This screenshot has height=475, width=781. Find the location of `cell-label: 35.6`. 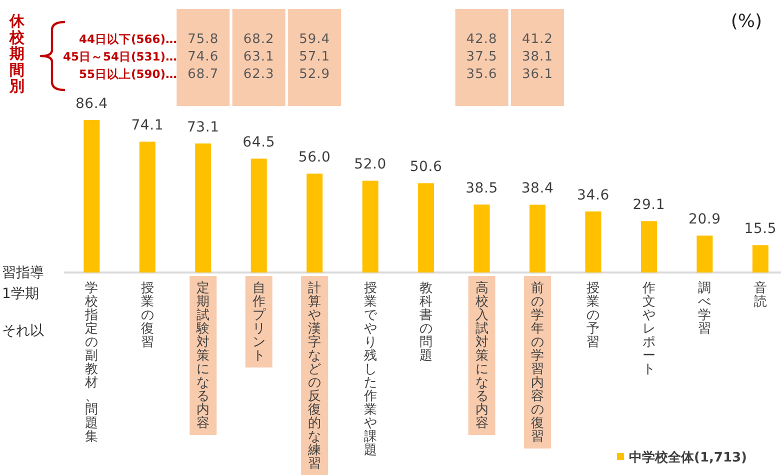

cell-label: 35.6 is located at coordinates (482, 74).